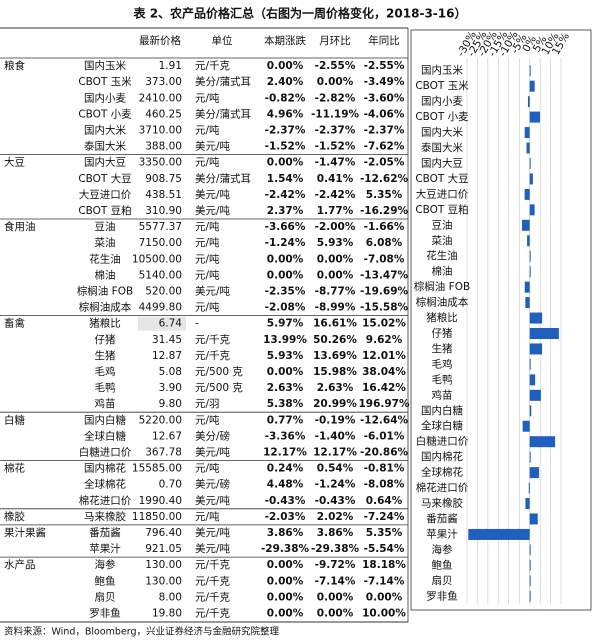 Image resolution: width=595 pixels, height=644 pixels. I want to click on group-name: 畜禽, so click(14, 323).